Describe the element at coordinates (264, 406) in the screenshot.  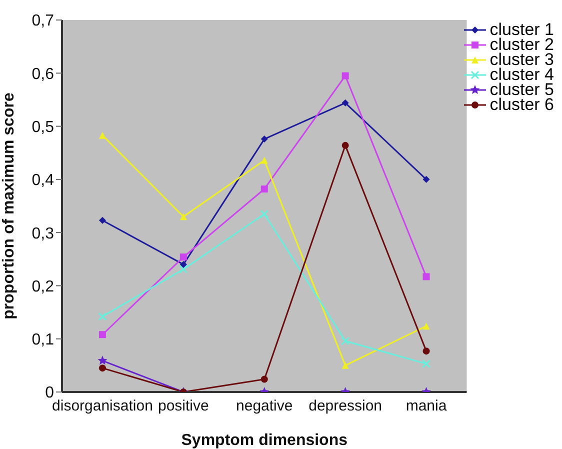
I see `x-tick-label: negative` at that location.